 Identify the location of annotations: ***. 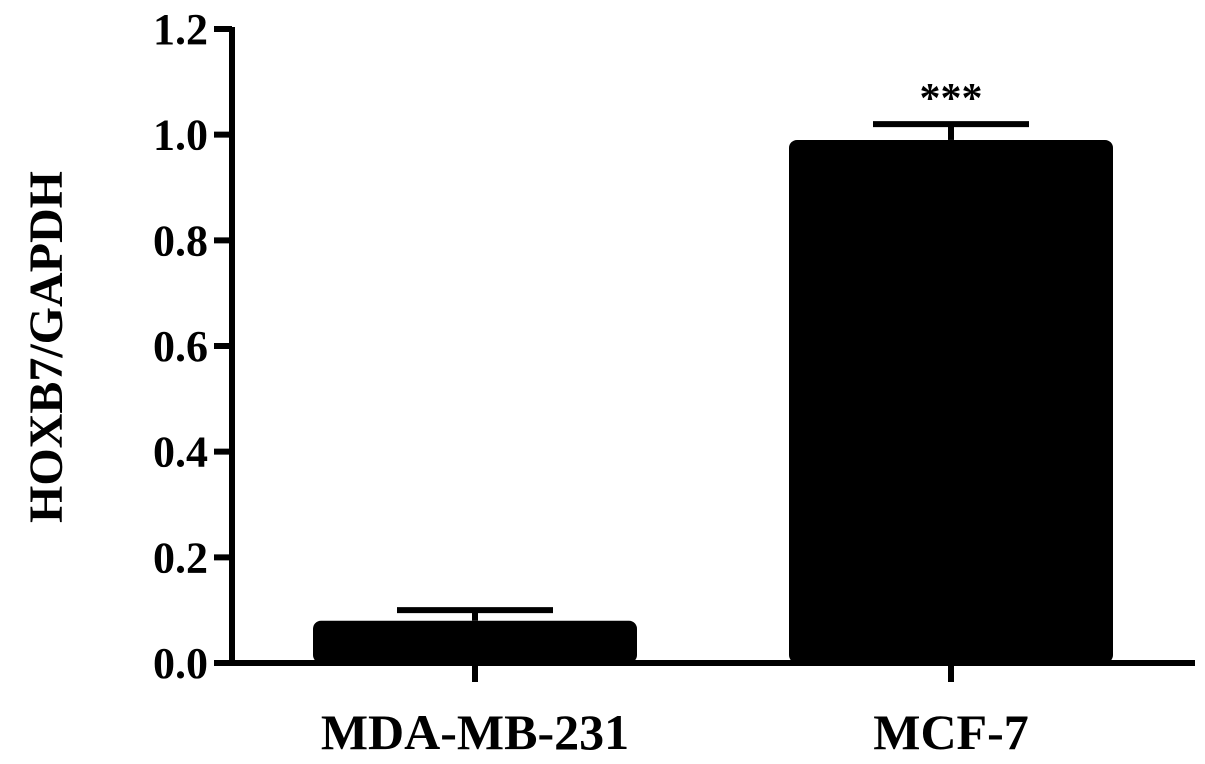
(951, 99).